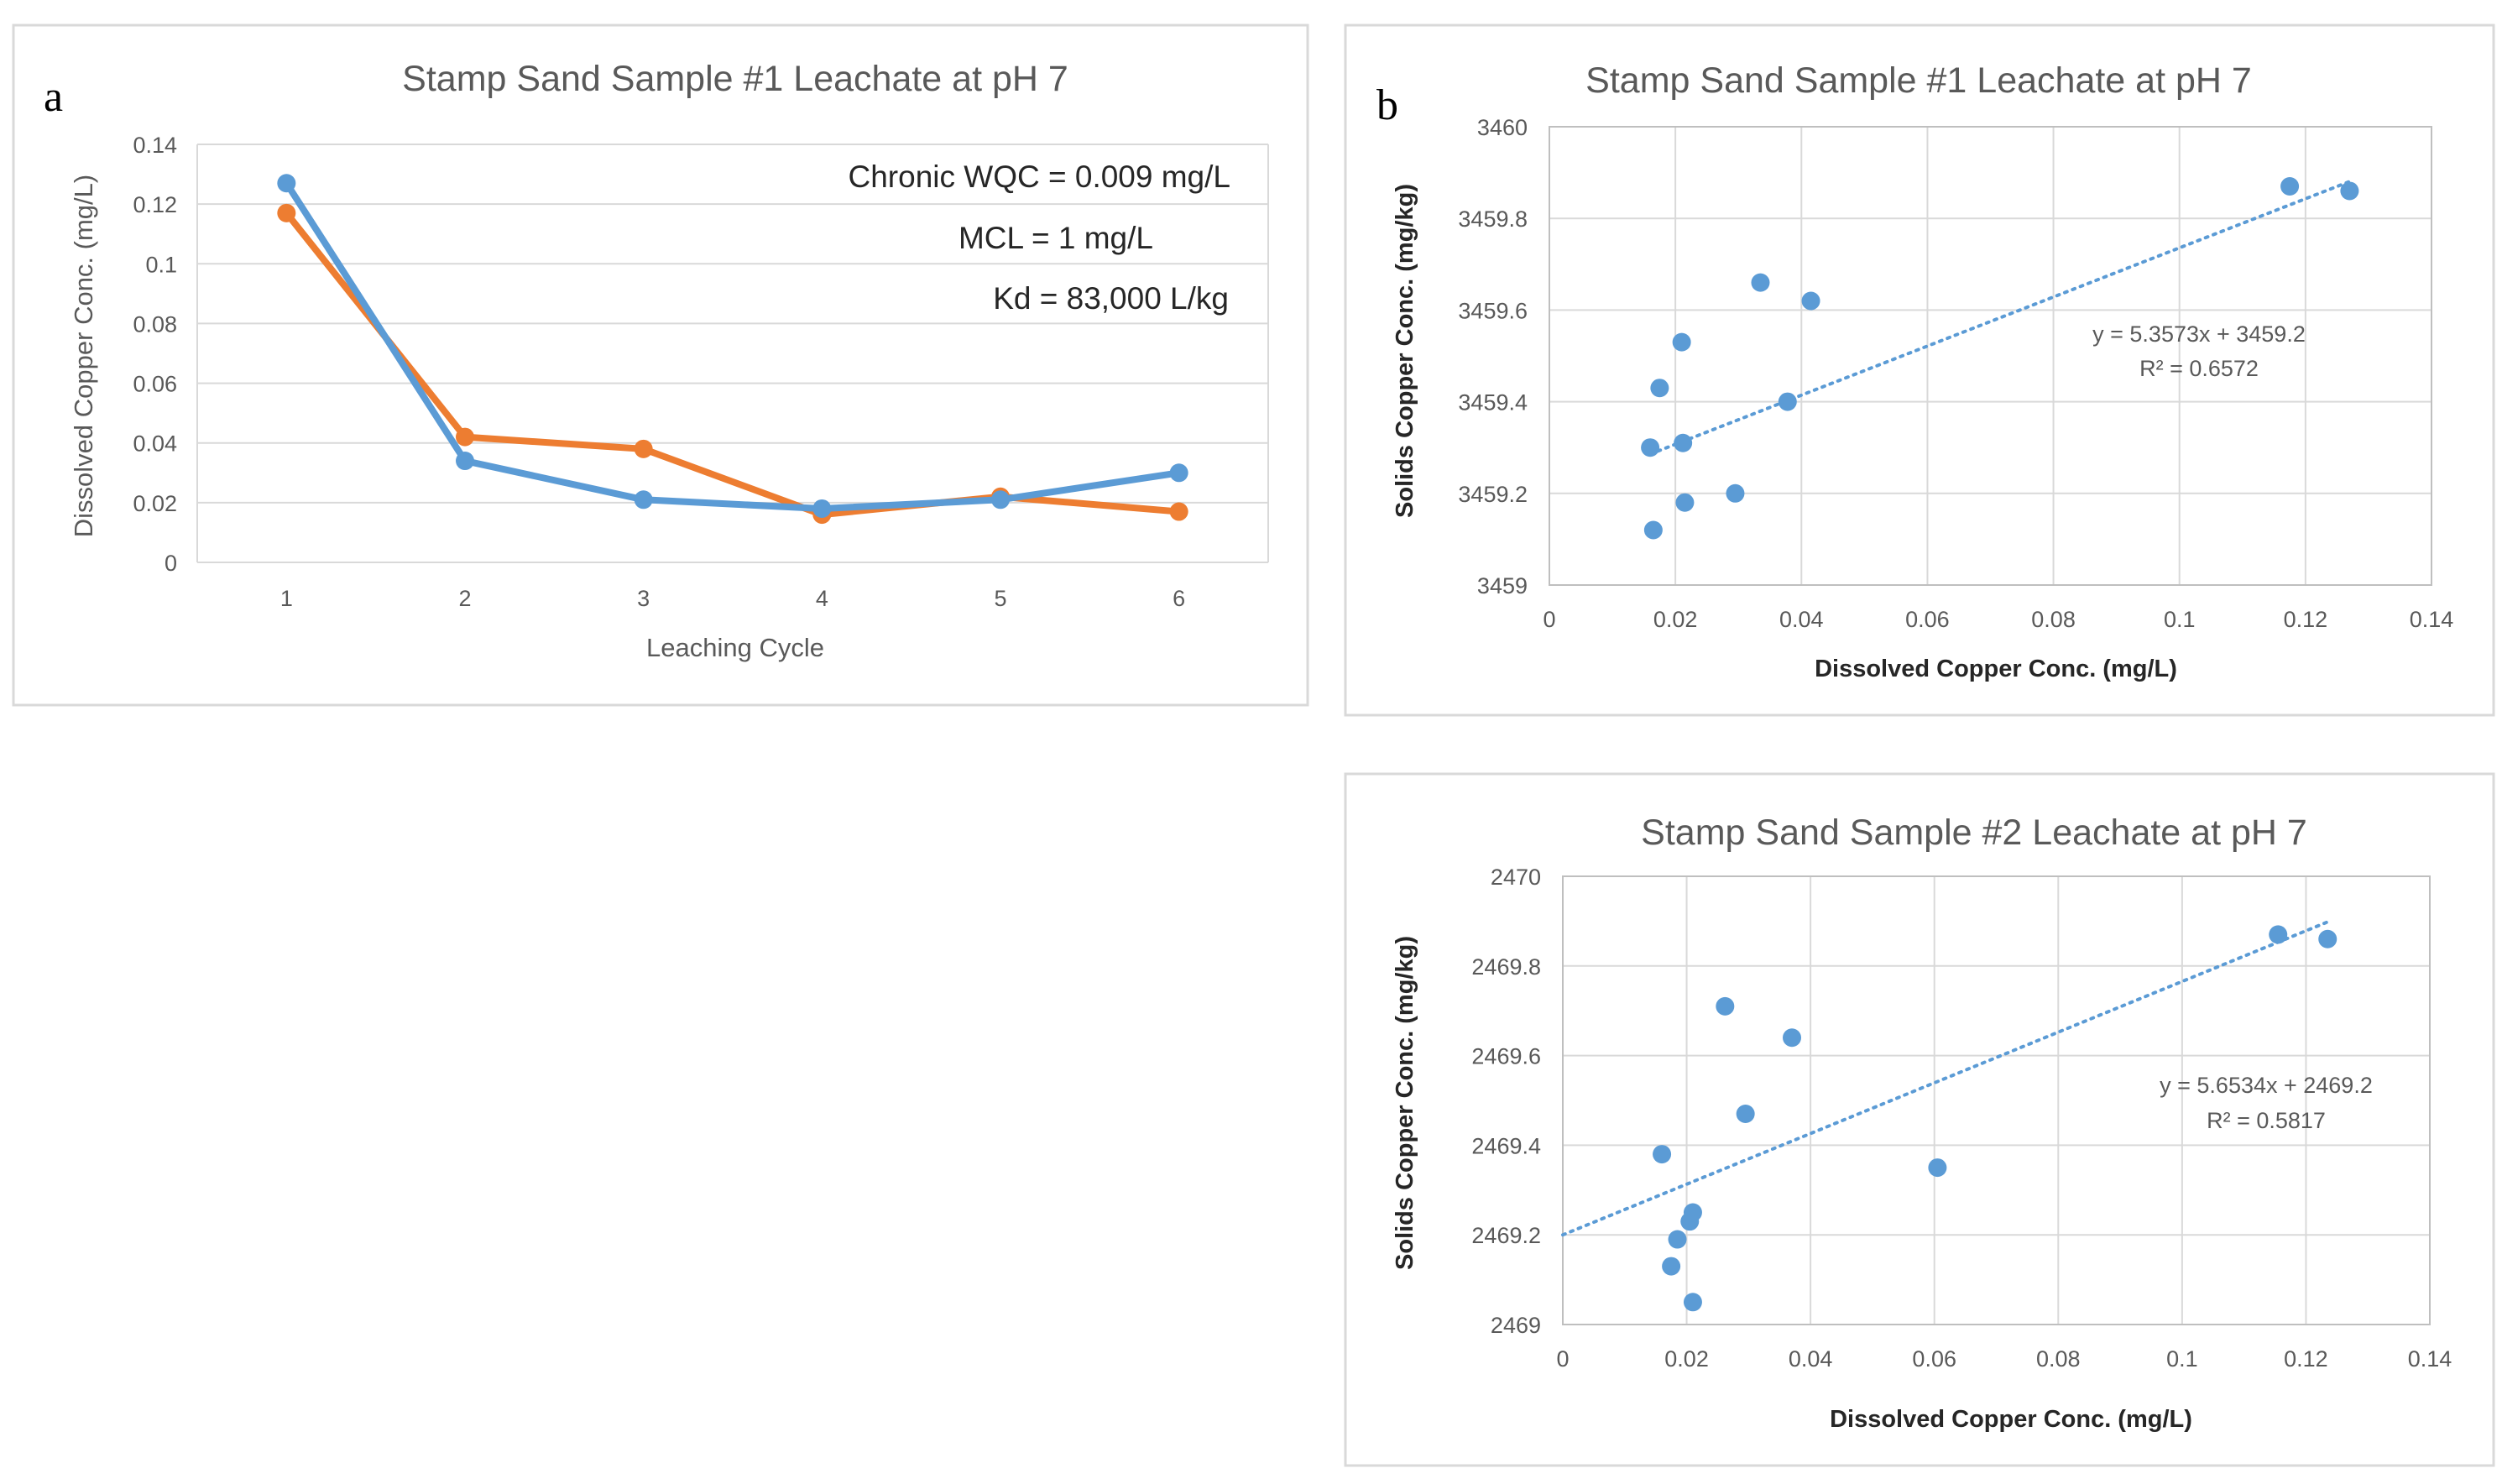  I want to click on chart-b1-xtick-label: 0.1, so click(2180, 619).